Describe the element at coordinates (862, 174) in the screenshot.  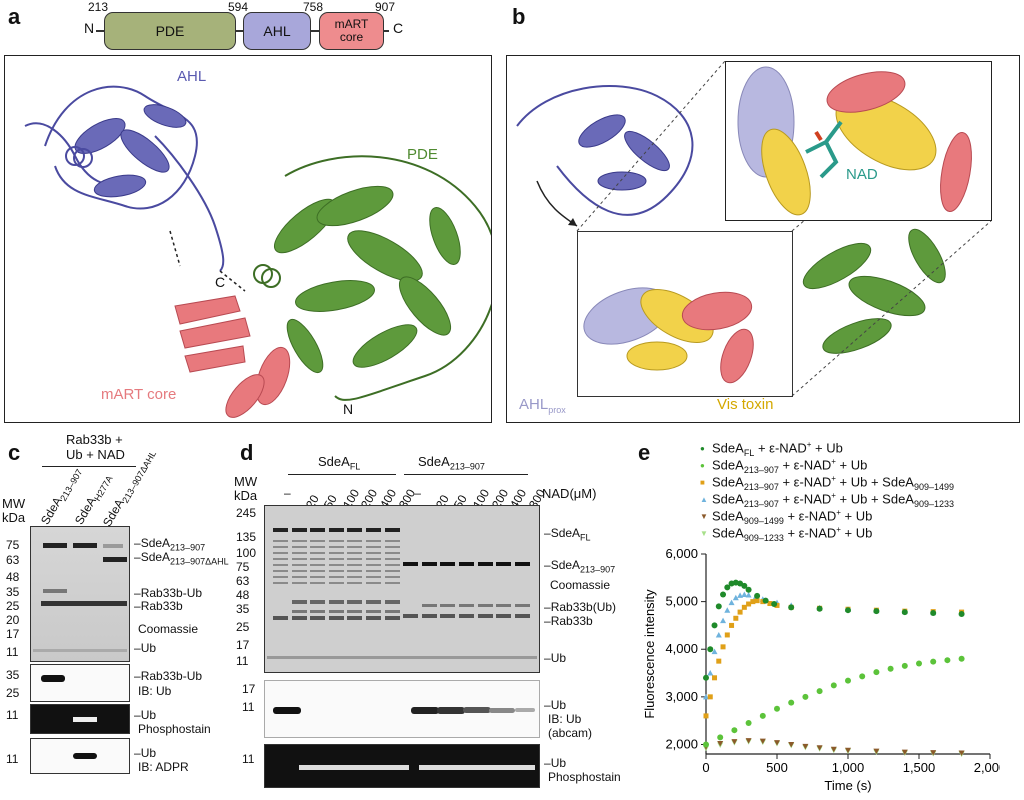
I see `label-nad: NAD` at that location.